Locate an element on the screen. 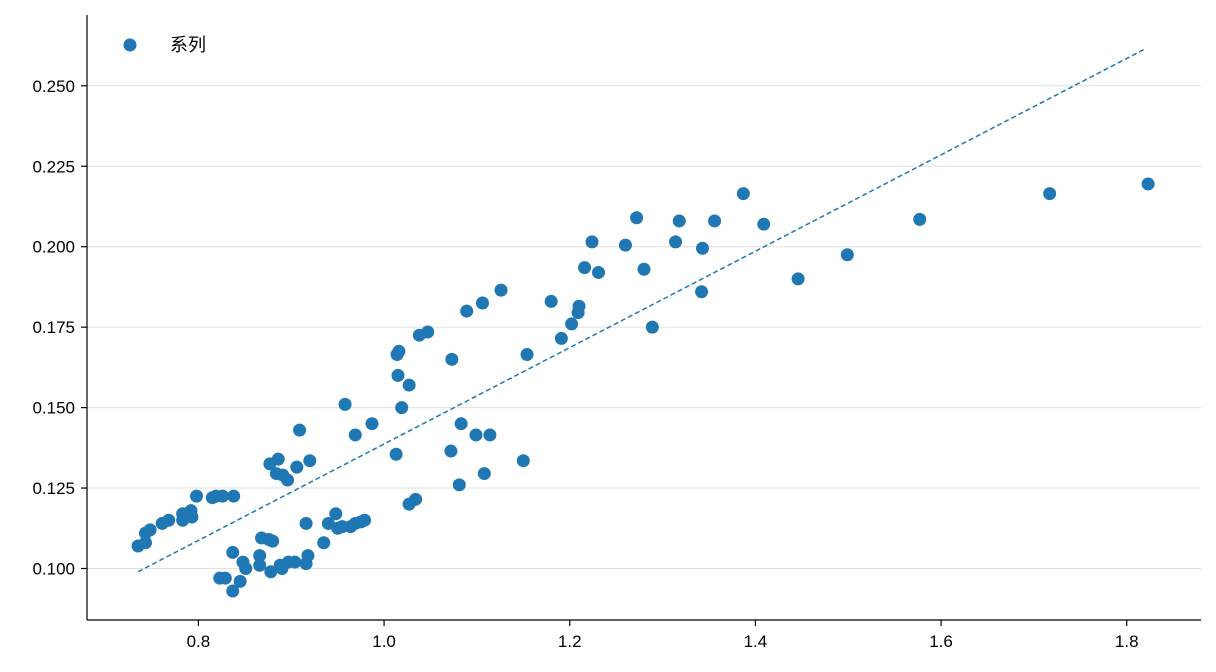  y-tick-label: 0.125 is located at coordinates (53, 488).